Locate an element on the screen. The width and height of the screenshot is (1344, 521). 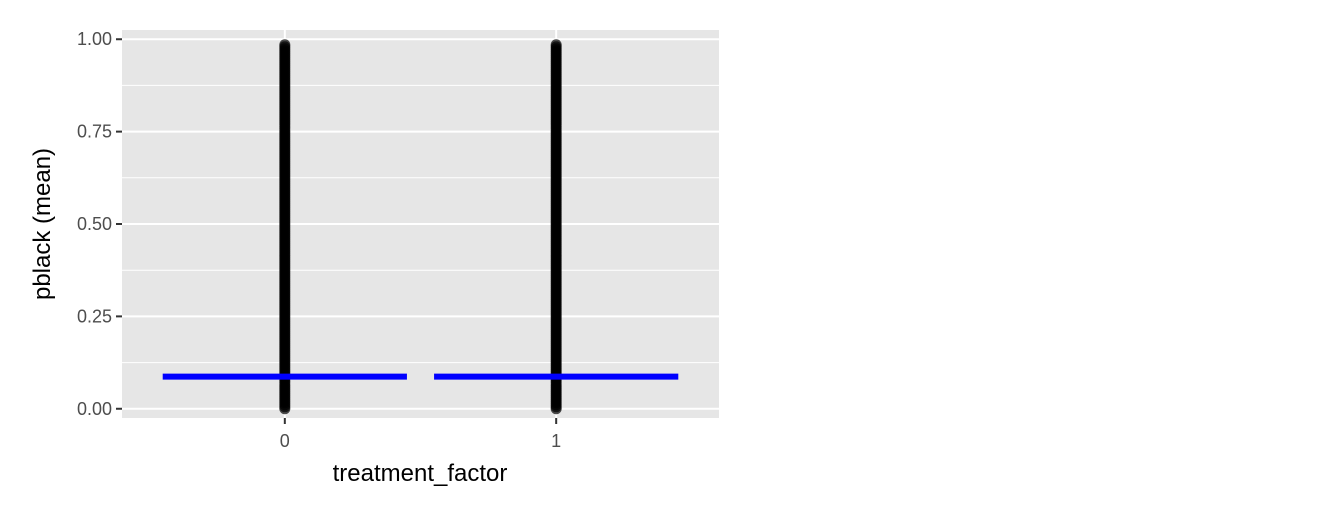
y-axis: 0.00 0.25 0.50 0.75 1.00 is located at coordinates (99, 224).